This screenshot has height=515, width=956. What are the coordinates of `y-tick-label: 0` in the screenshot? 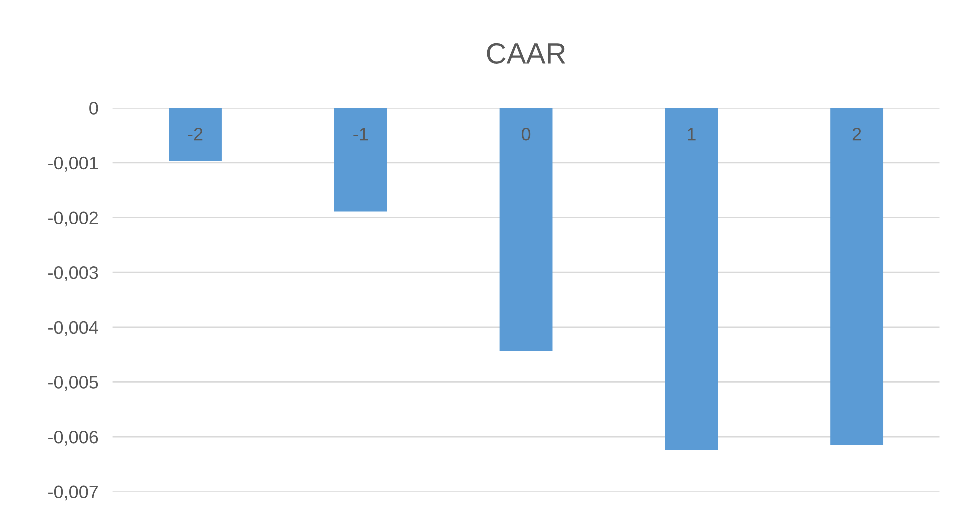 It's located at (94, 108).